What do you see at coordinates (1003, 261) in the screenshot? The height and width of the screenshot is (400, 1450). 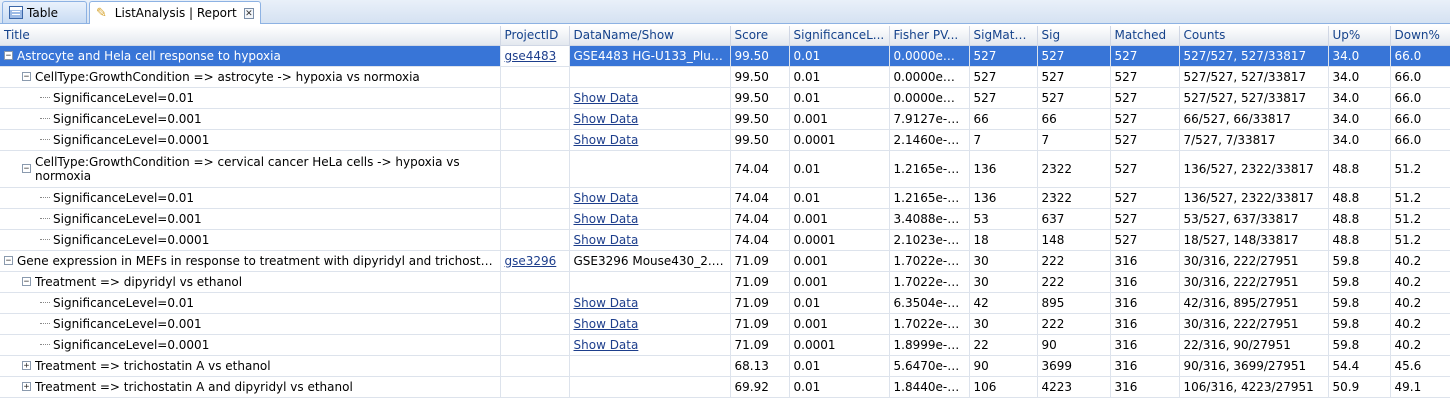 I see `sig-matched-cell: 30` at bounding box center [1003, 261].